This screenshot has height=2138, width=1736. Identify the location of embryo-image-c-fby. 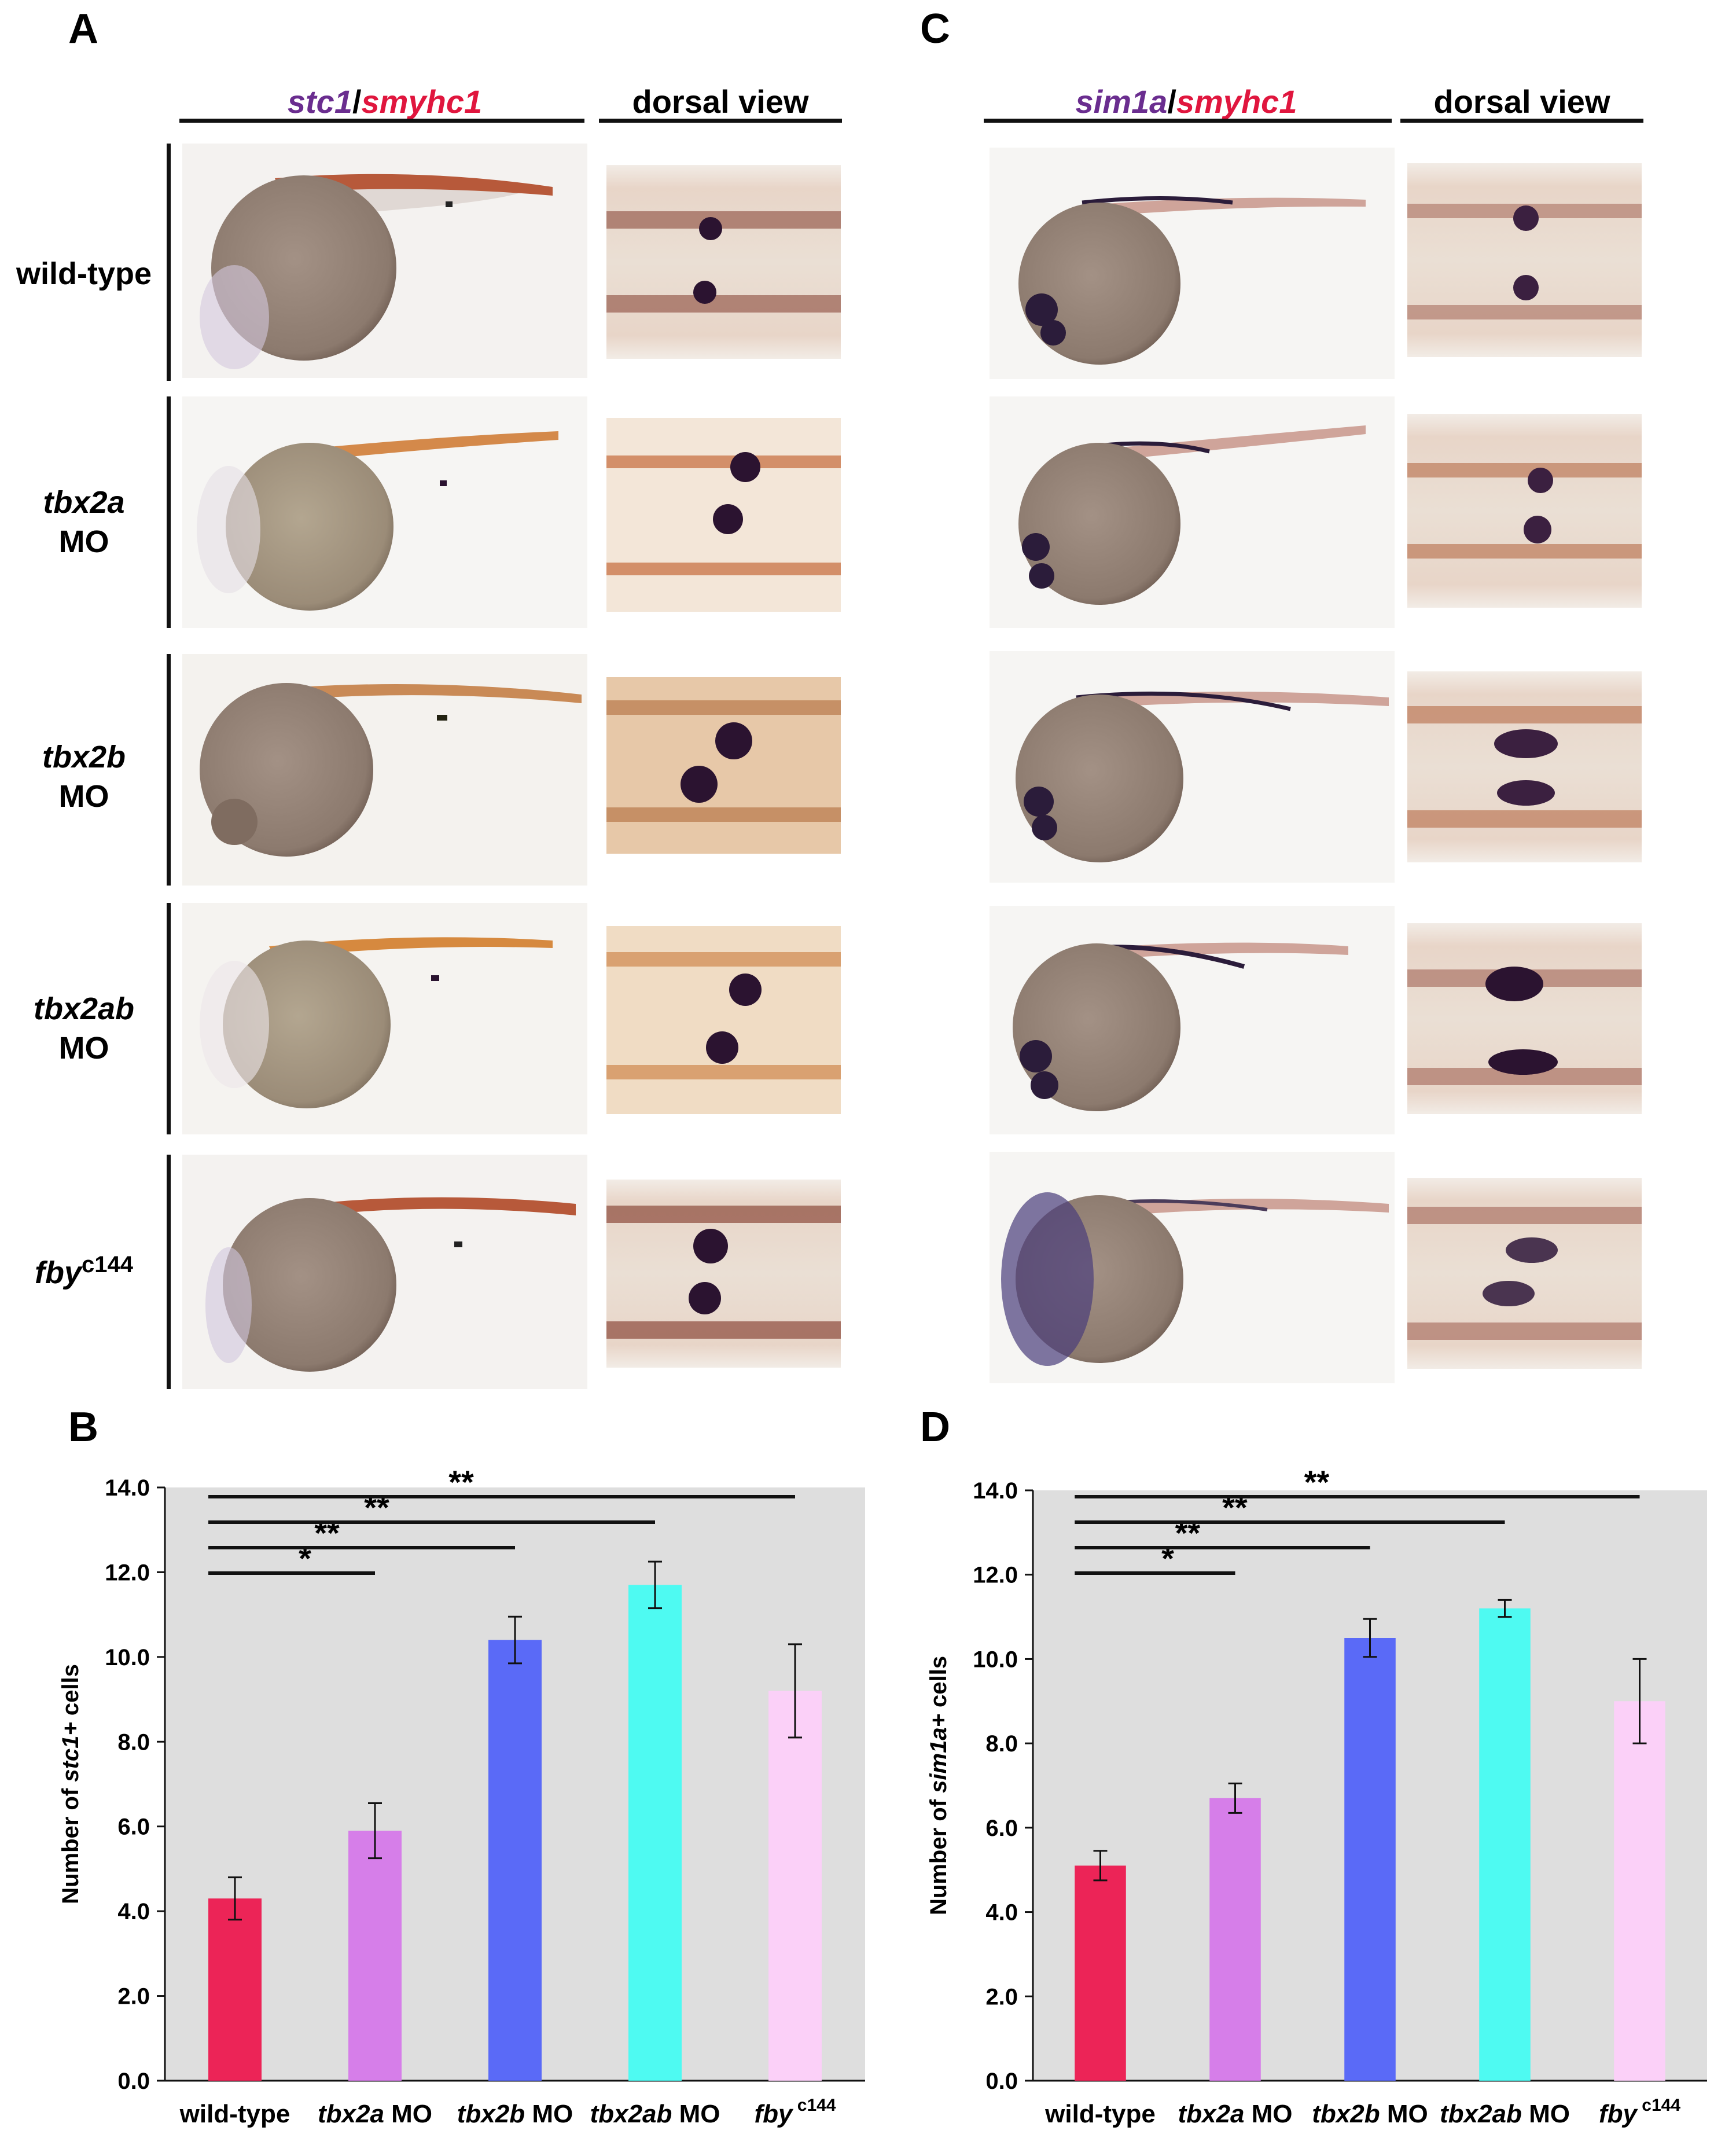
(1192, 1267).